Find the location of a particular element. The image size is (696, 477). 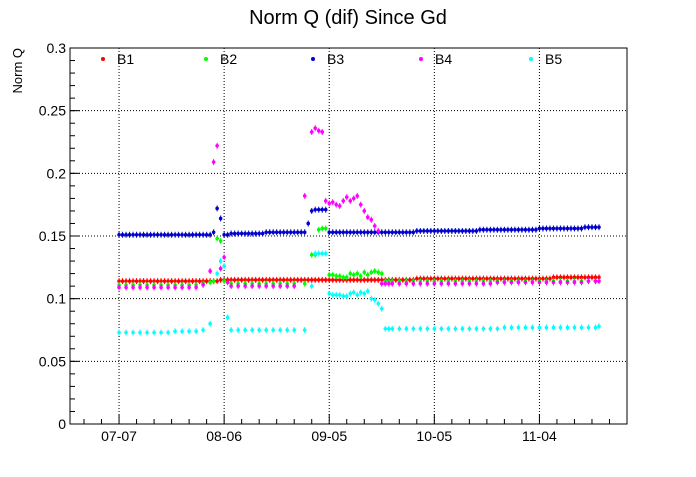

y-tick-label: 0.2 is located at coordinates (57, 173).